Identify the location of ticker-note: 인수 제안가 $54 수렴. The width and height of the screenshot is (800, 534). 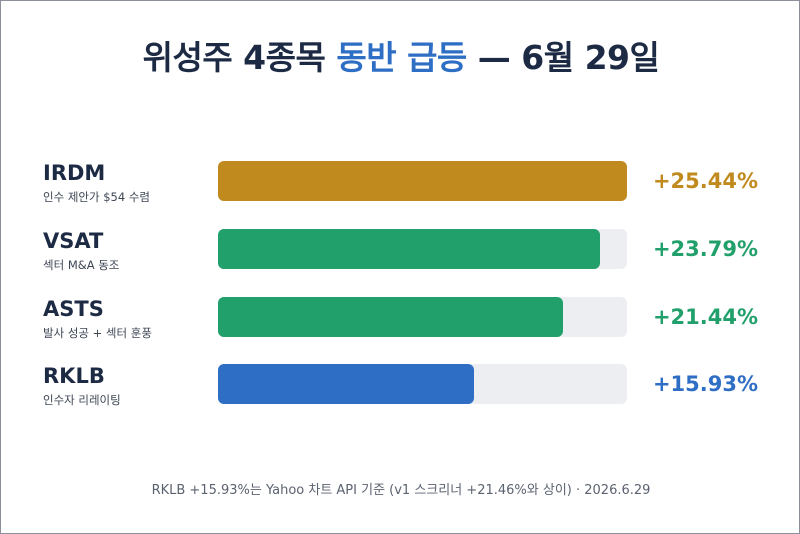
(96, 197).